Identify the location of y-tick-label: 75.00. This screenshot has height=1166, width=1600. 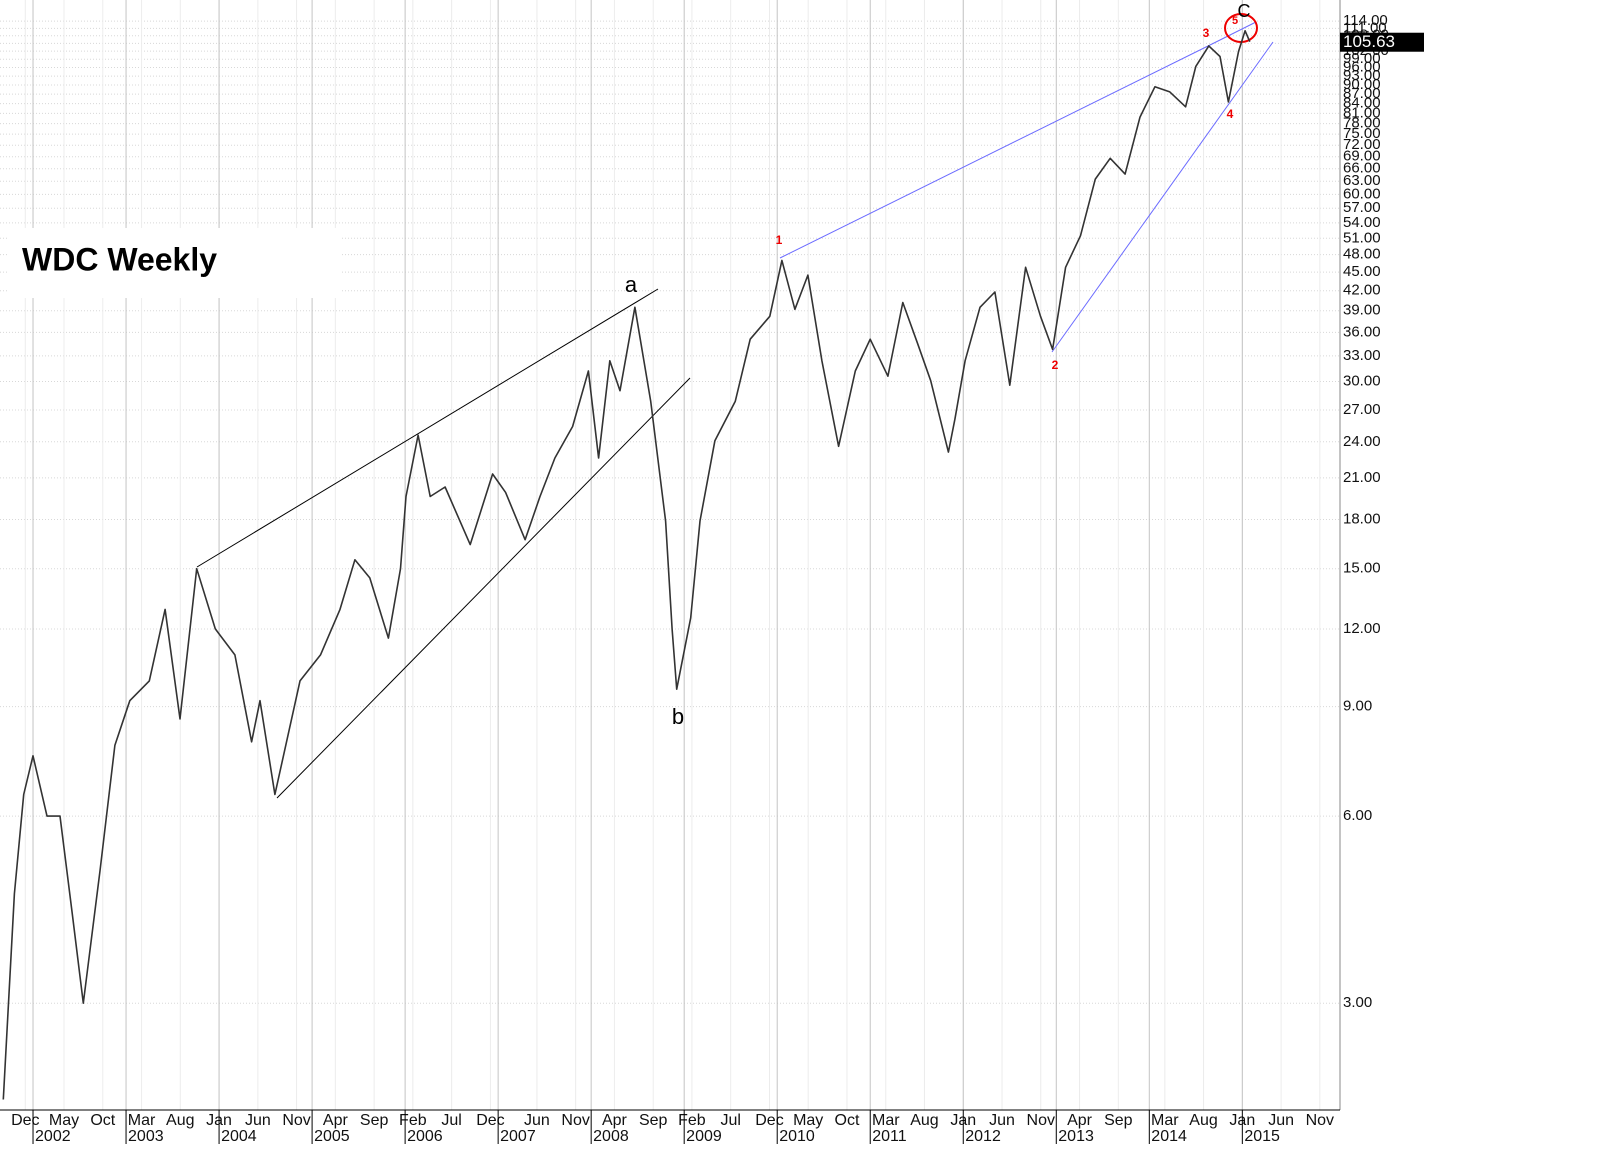
(1362, 133).